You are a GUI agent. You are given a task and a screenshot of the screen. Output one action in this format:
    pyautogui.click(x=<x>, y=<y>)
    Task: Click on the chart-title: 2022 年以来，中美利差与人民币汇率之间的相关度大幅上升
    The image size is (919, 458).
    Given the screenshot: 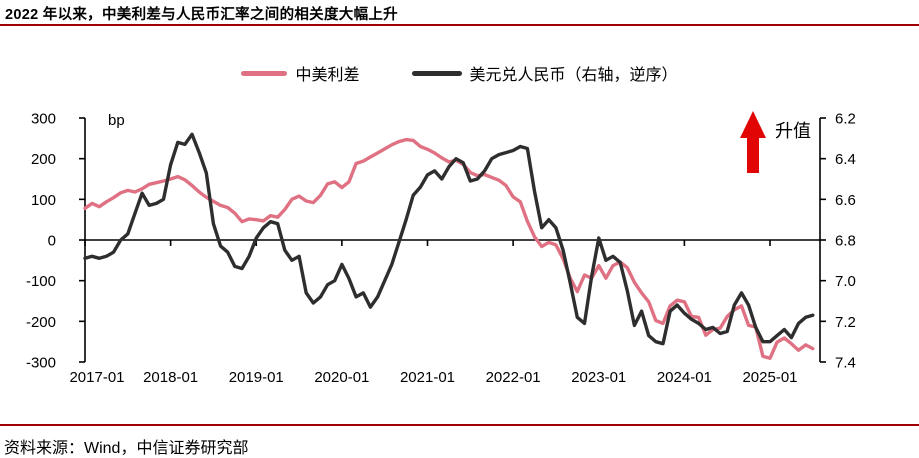 What is the action you would take?
    pyautogui.click(x=201, y=15)
    